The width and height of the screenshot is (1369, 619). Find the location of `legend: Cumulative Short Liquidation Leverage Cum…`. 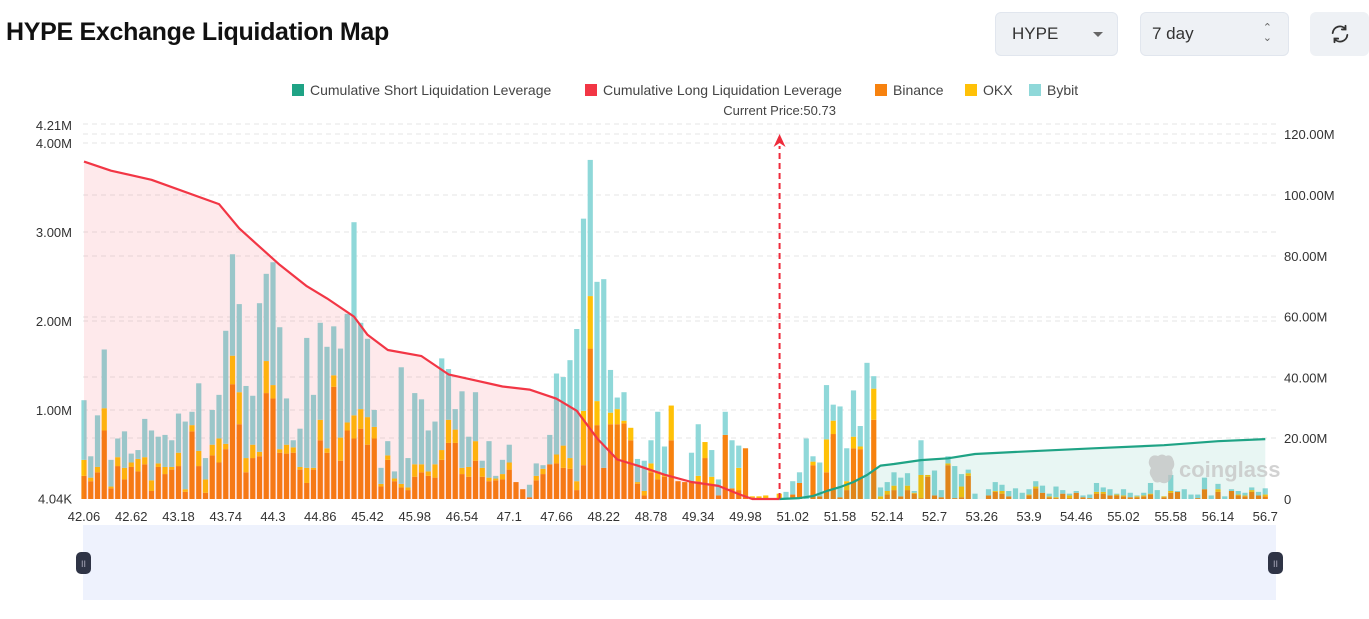

legend: Cumulative Short Liquidation Leverage Cum… is located at coordinates (685, 90).